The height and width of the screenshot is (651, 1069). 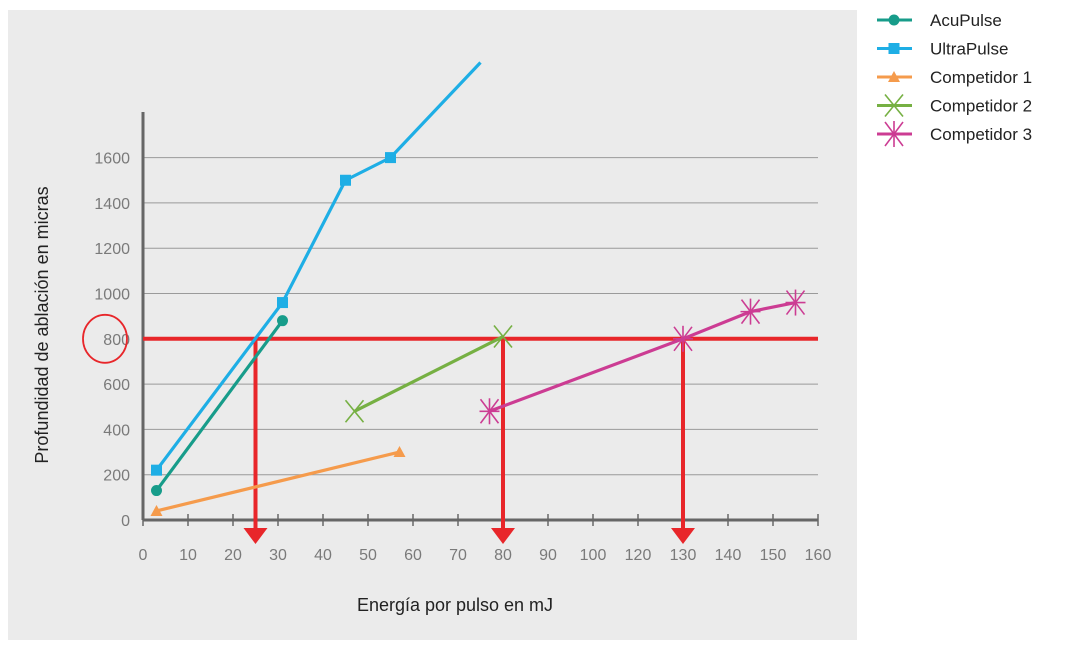 I want to click on legend-label: UltraPulse, so click(x=969, y=49).